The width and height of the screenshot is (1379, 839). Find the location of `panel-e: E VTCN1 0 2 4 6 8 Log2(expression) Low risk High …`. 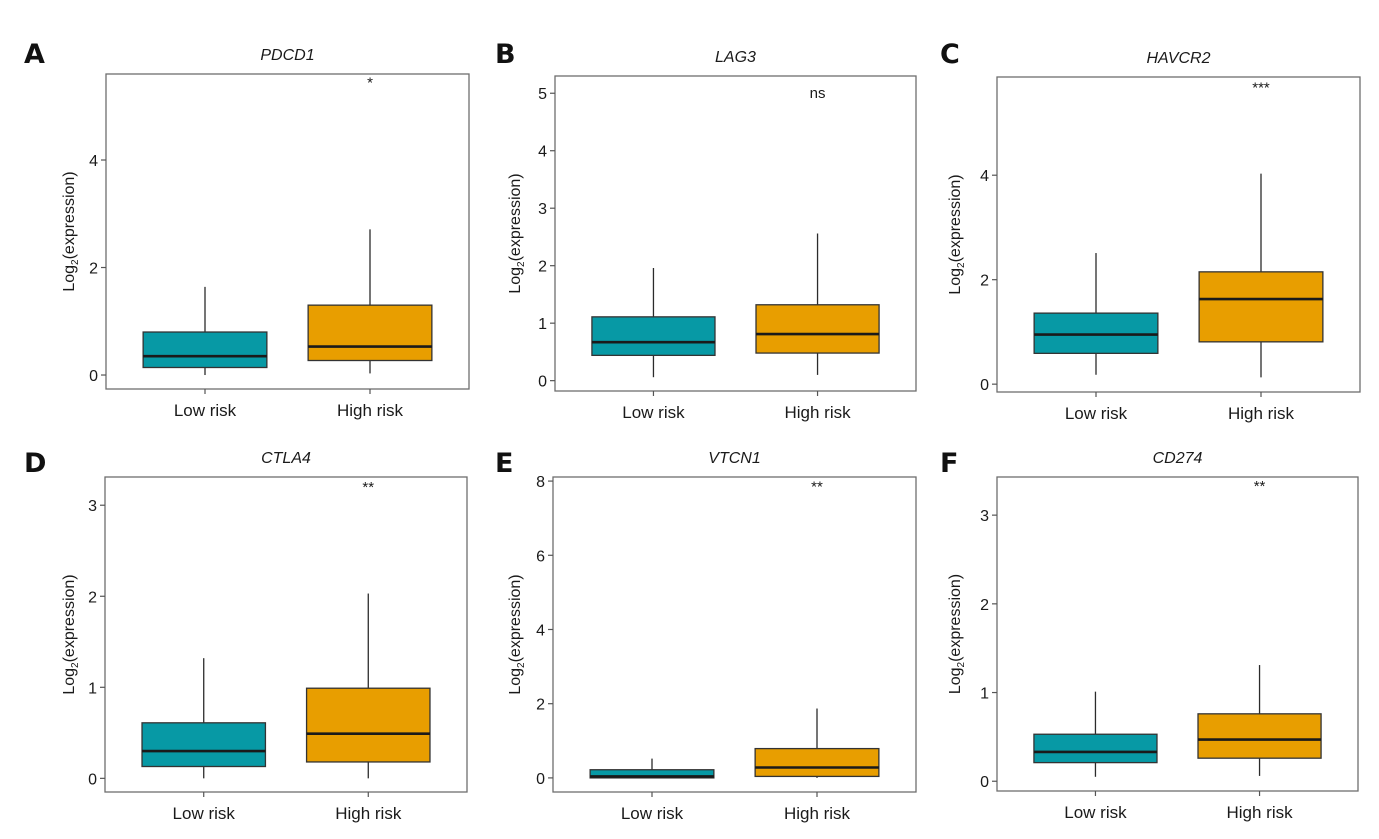

panel-e: E VTCN1 0 2 4 6 8 Log2(expression) Low risk High … is located at coordinates (706, 635).